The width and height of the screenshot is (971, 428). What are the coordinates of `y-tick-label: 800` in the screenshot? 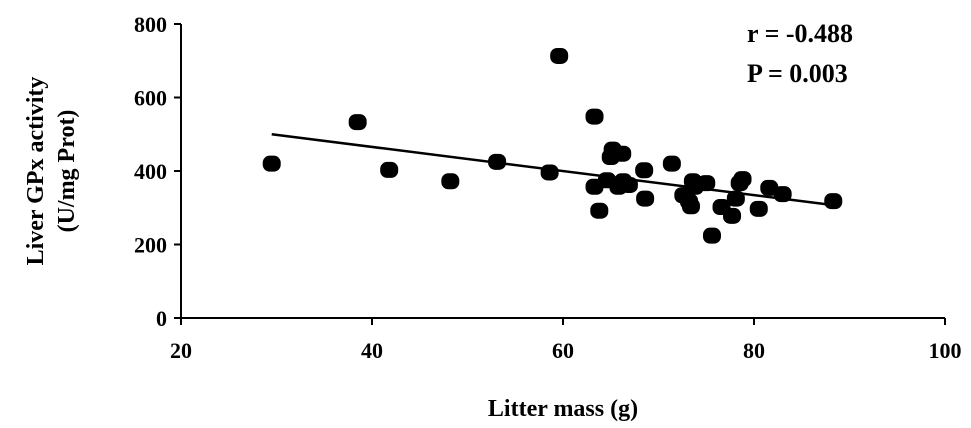 It's located at (150, 24).